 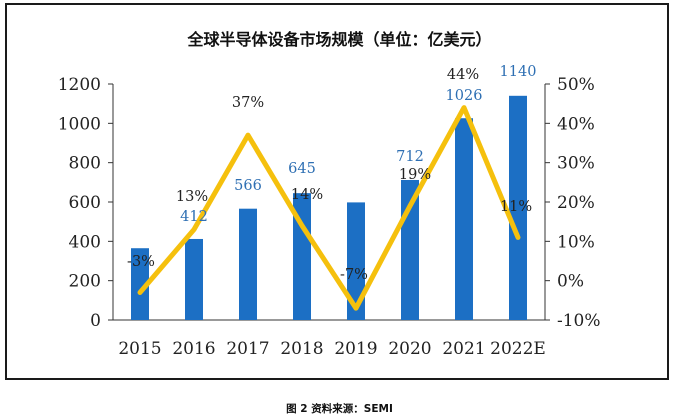 I want to click on x-axis-tick-label: 2018, so click(x=301, y=349).